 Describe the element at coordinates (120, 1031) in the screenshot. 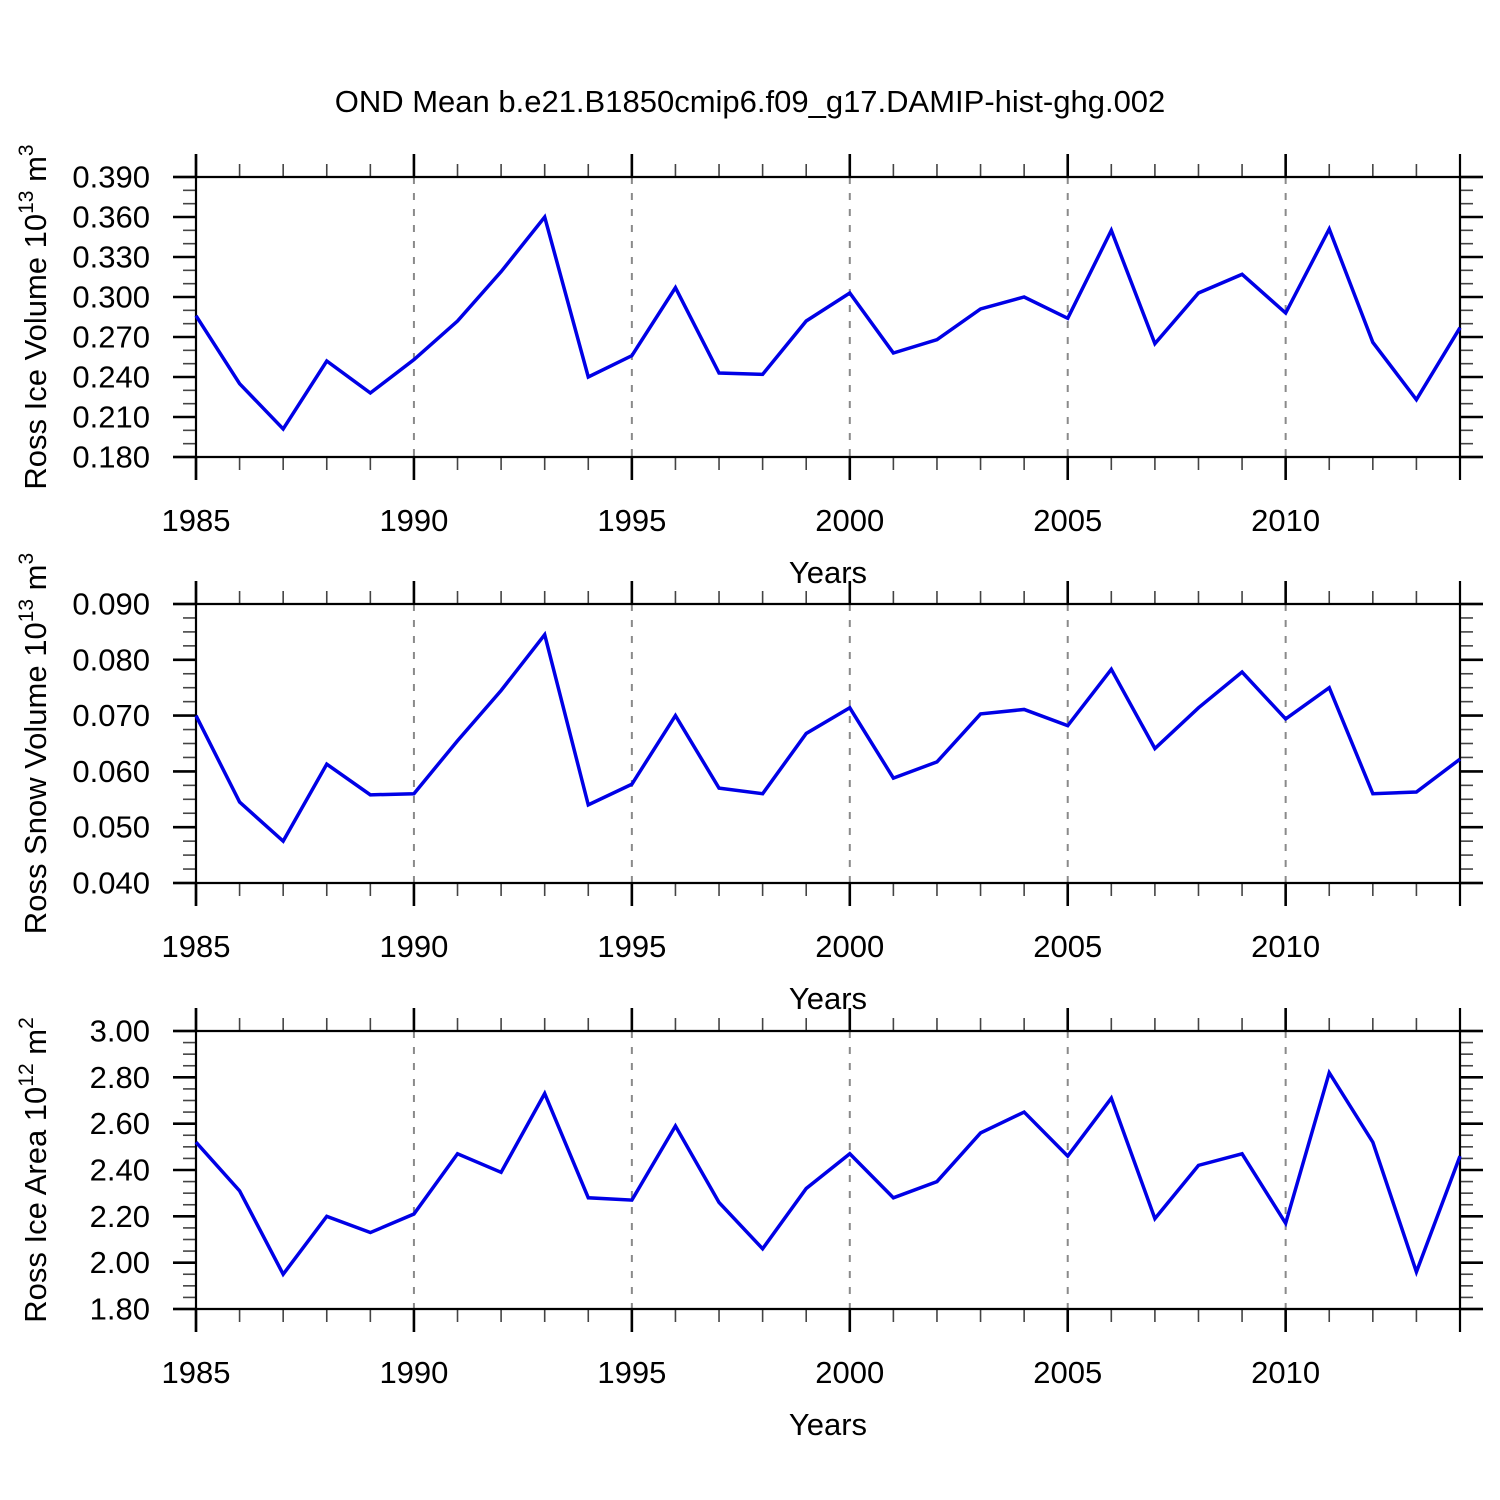

I see `y-tick-label: 3.00` at that location.